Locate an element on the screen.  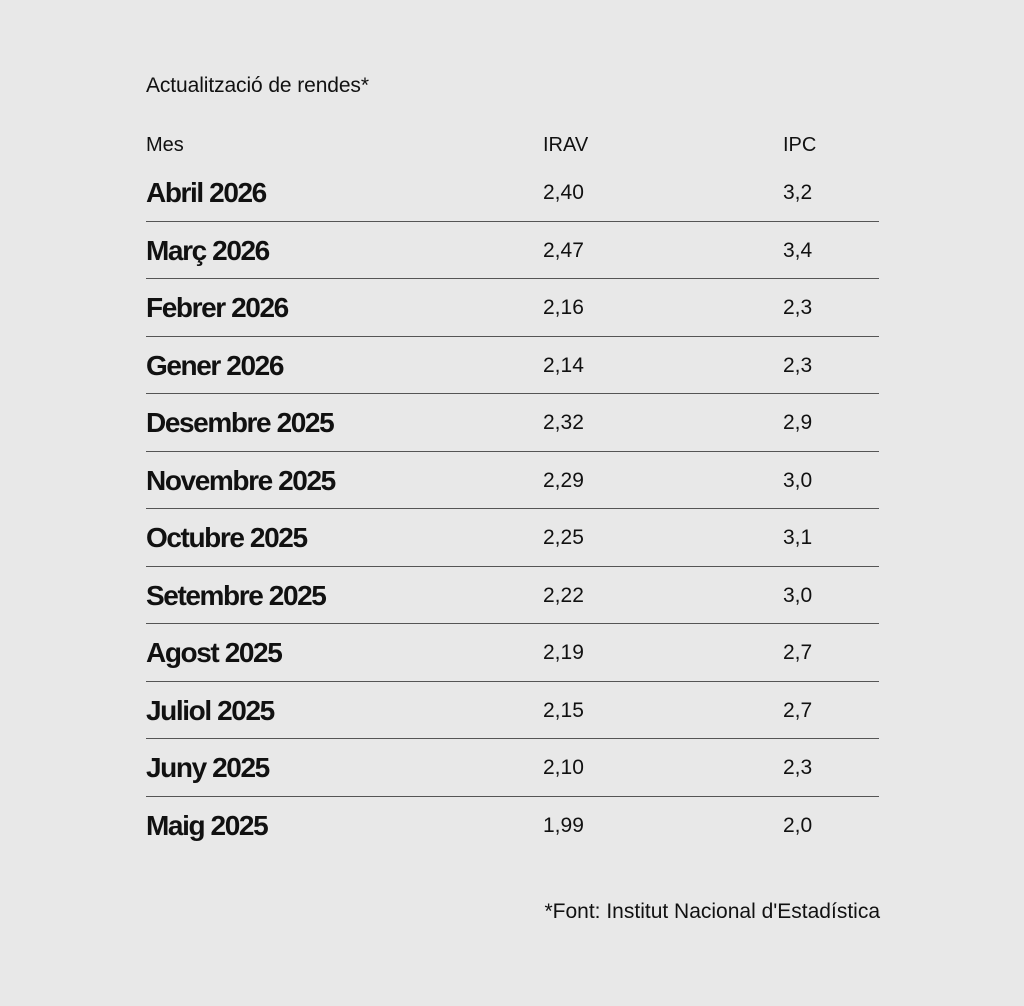
row-ipc: 2,0 is located at coordinates (798, 825).